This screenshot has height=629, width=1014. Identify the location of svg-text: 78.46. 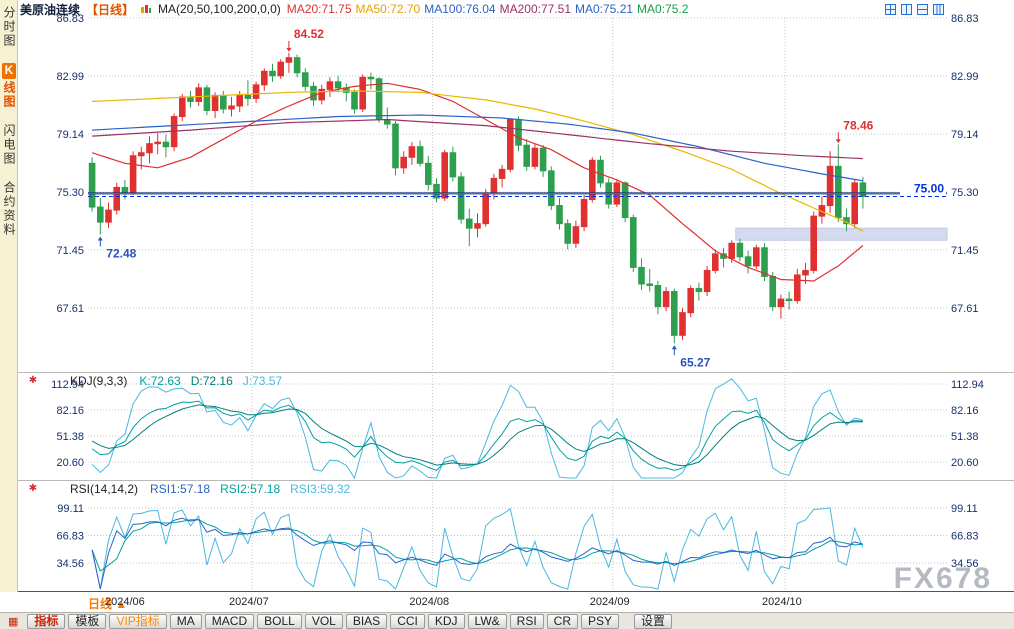
(858, 125).